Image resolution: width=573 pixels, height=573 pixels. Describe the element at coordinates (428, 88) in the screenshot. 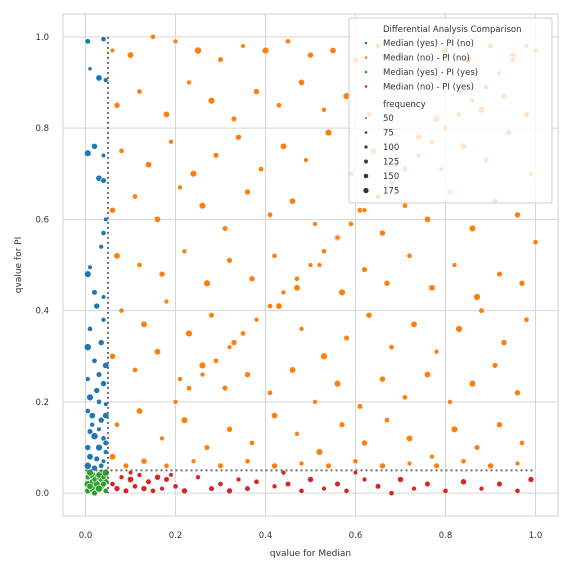

I see `legend-hue-label: Median (no) - PI (yes)` at that location.